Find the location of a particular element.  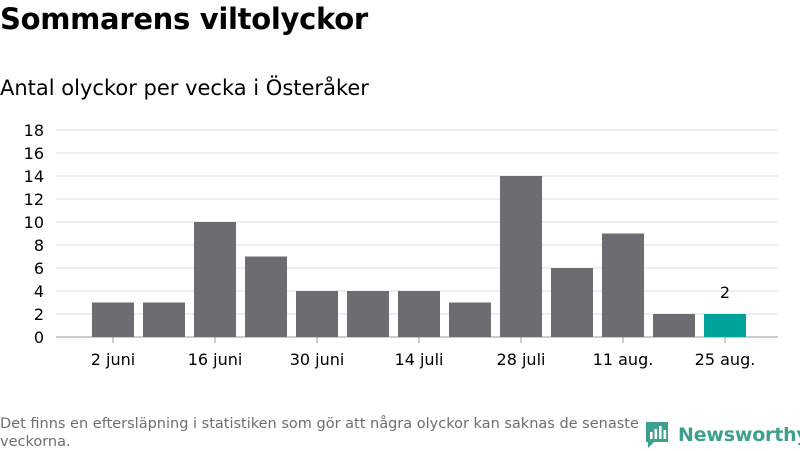

y-tick-label: 2 is located at coordinates (39, 314).